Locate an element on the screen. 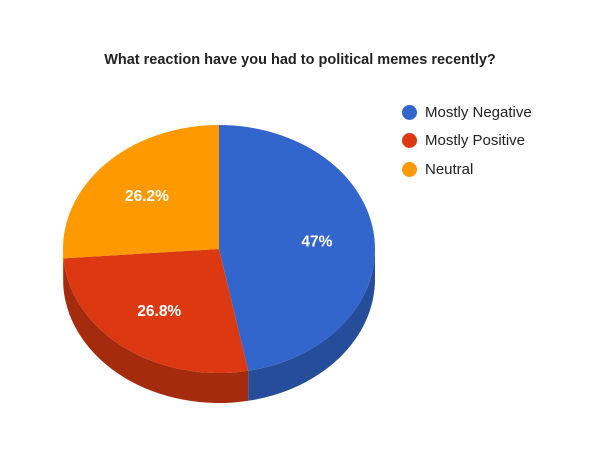 The image size is (600, 454). slice-mostly-negative-side is located at coordinates (311, 325).